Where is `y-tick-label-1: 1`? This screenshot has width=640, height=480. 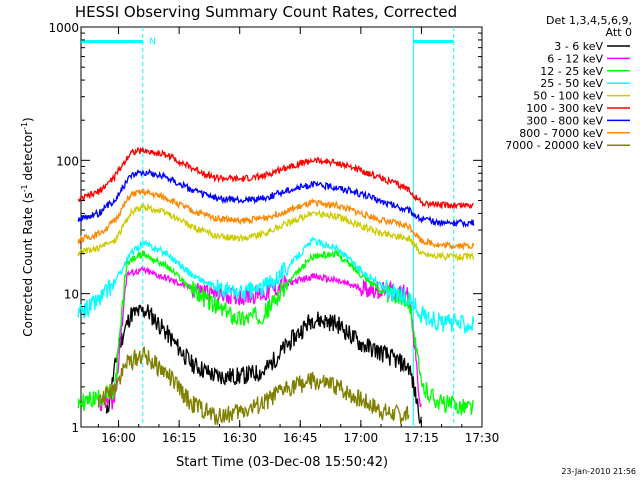 y-tick-label-1: 1 is located at coordinates (75, 428).